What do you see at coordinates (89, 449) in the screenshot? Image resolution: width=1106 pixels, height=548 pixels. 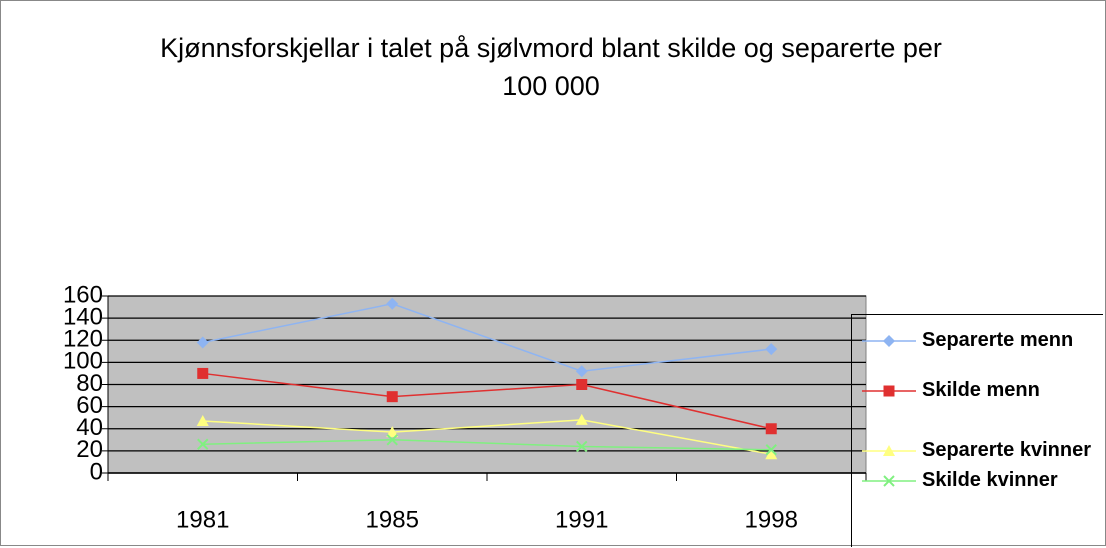 I see `y-tick-label: 20` at bounding box center [89, 449].